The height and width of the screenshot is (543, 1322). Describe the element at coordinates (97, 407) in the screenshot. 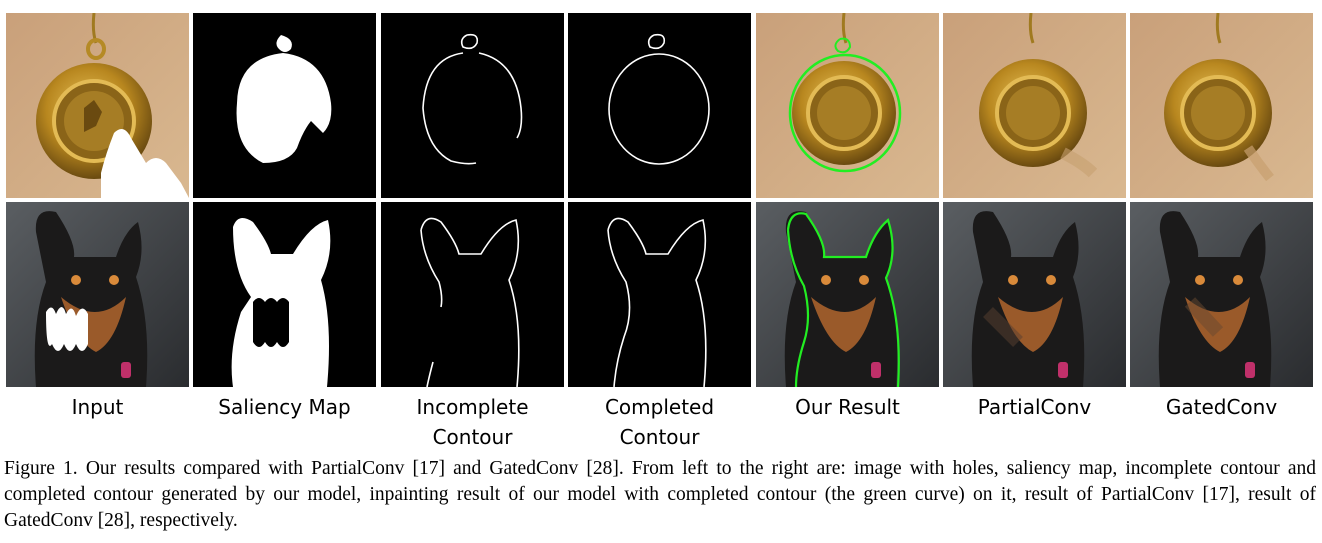

I see `column-label-input: Input` at that location.